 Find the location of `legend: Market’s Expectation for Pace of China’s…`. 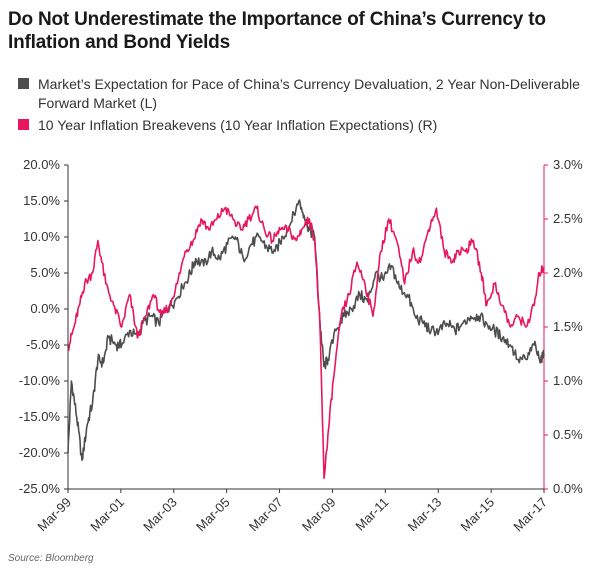

legend: Market’s Expectation for Pace of China’s… is located at coordinates (305, 106).